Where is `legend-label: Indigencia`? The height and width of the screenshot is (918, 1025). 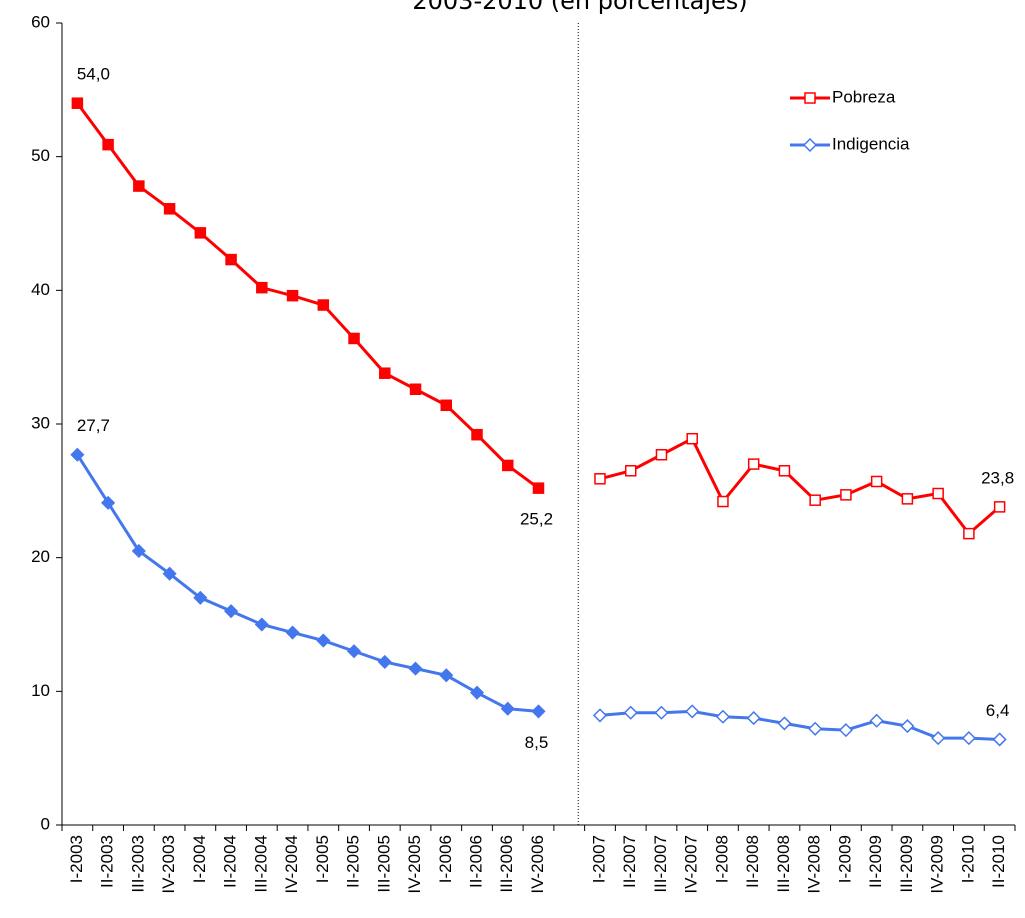
legend-label: Indigencia is located at coordinates (871, 143).